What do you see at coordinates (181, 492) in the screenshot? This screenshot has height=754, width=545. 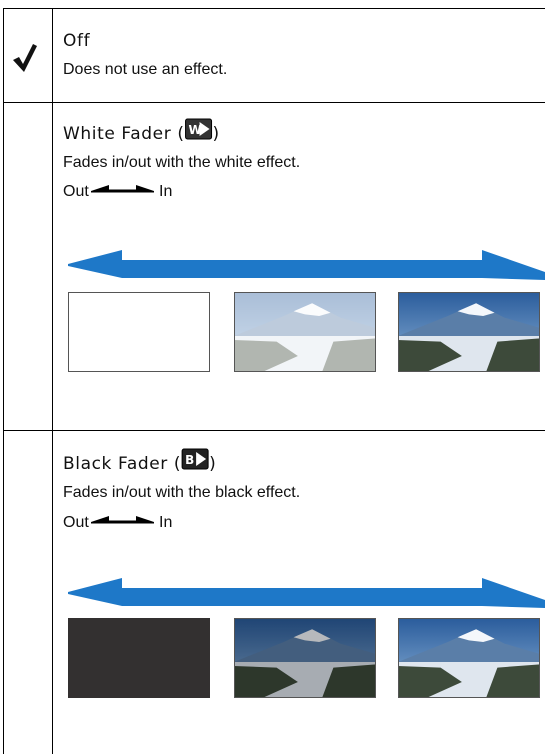 I see `row-description: Fades in/out with the black effect.` at bounding box center [181, 492].